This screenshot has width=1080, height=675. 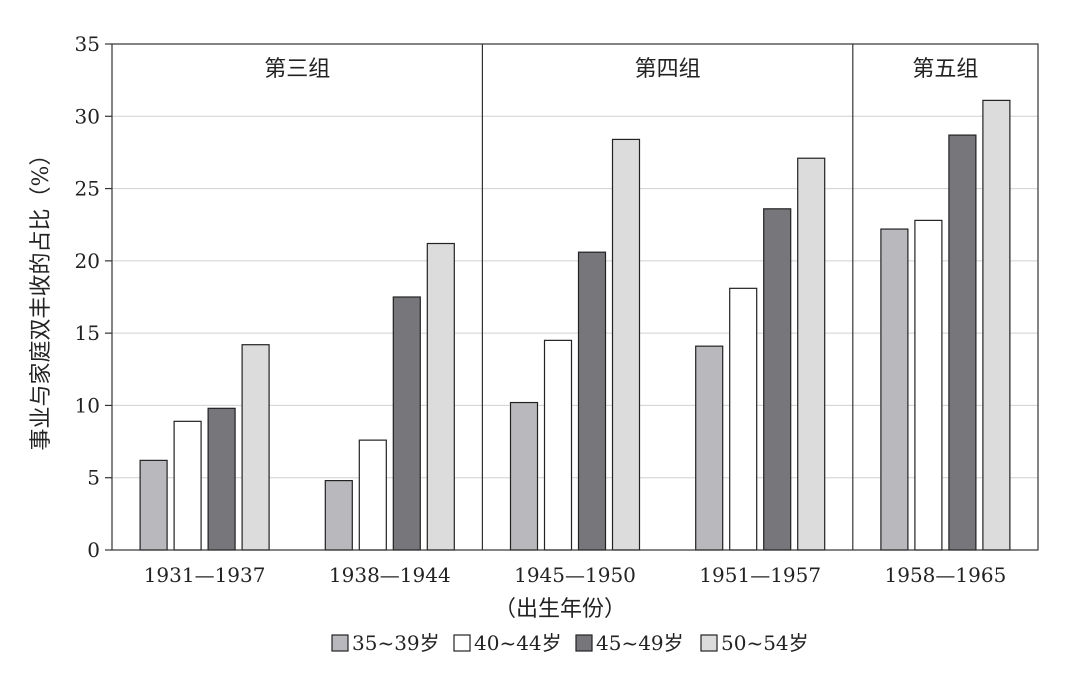 What do you see at coordinates (668, 69) in the screenshot?
I see `group-label: 第四组` at bounding box center [668, 69].